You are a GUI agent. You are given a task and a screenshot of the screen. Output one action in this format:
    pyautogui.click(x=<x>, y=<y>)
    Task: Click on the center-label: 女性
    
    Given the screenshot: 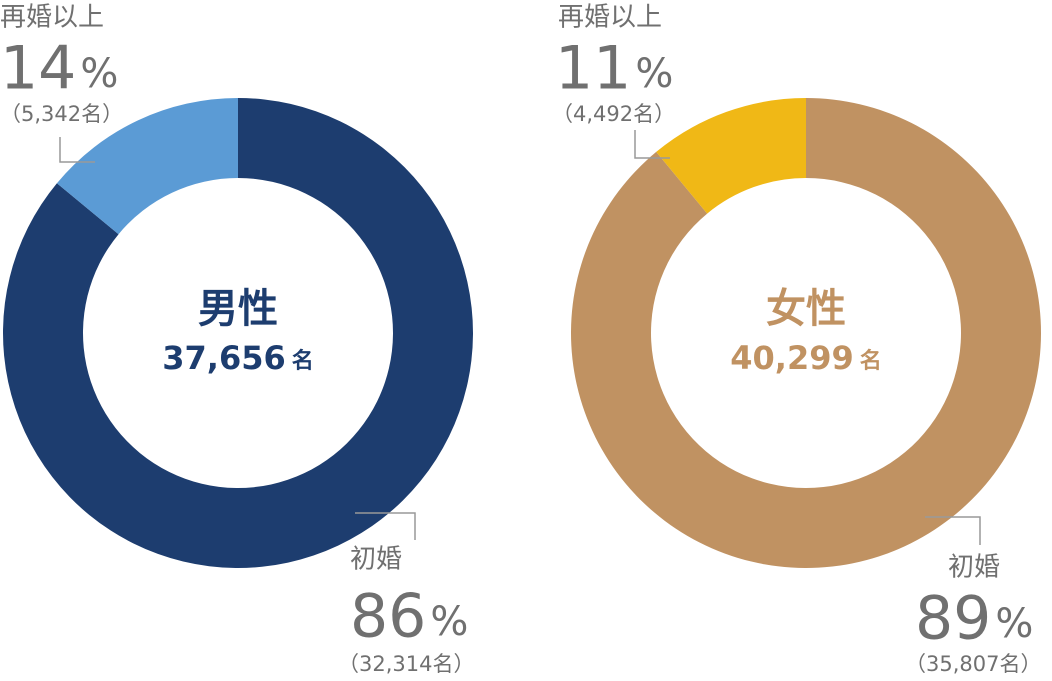 What is the action you would take?
    pyautogui.click(x=806, y=309)
    